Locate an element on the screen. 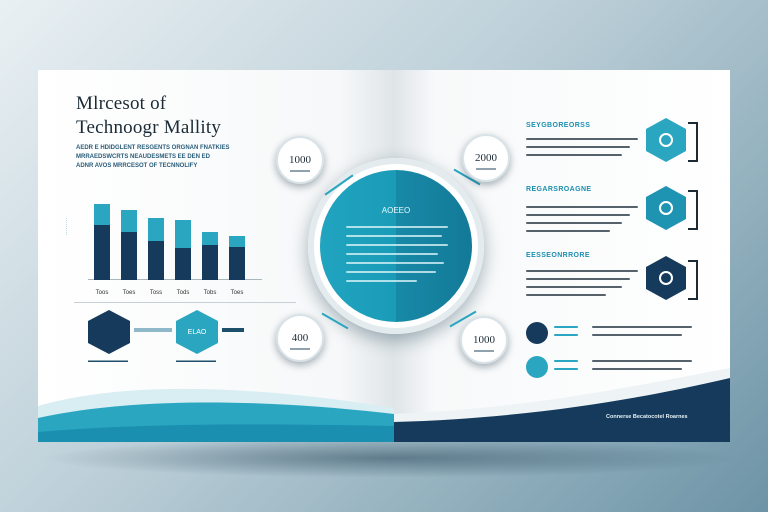 The height and width of the screenshot is (512, 768). bar-chart: ⋮ ⋮ ⋮ Toos Toes Toss Tods Tobs Toes is located at coordinates (162, 247).